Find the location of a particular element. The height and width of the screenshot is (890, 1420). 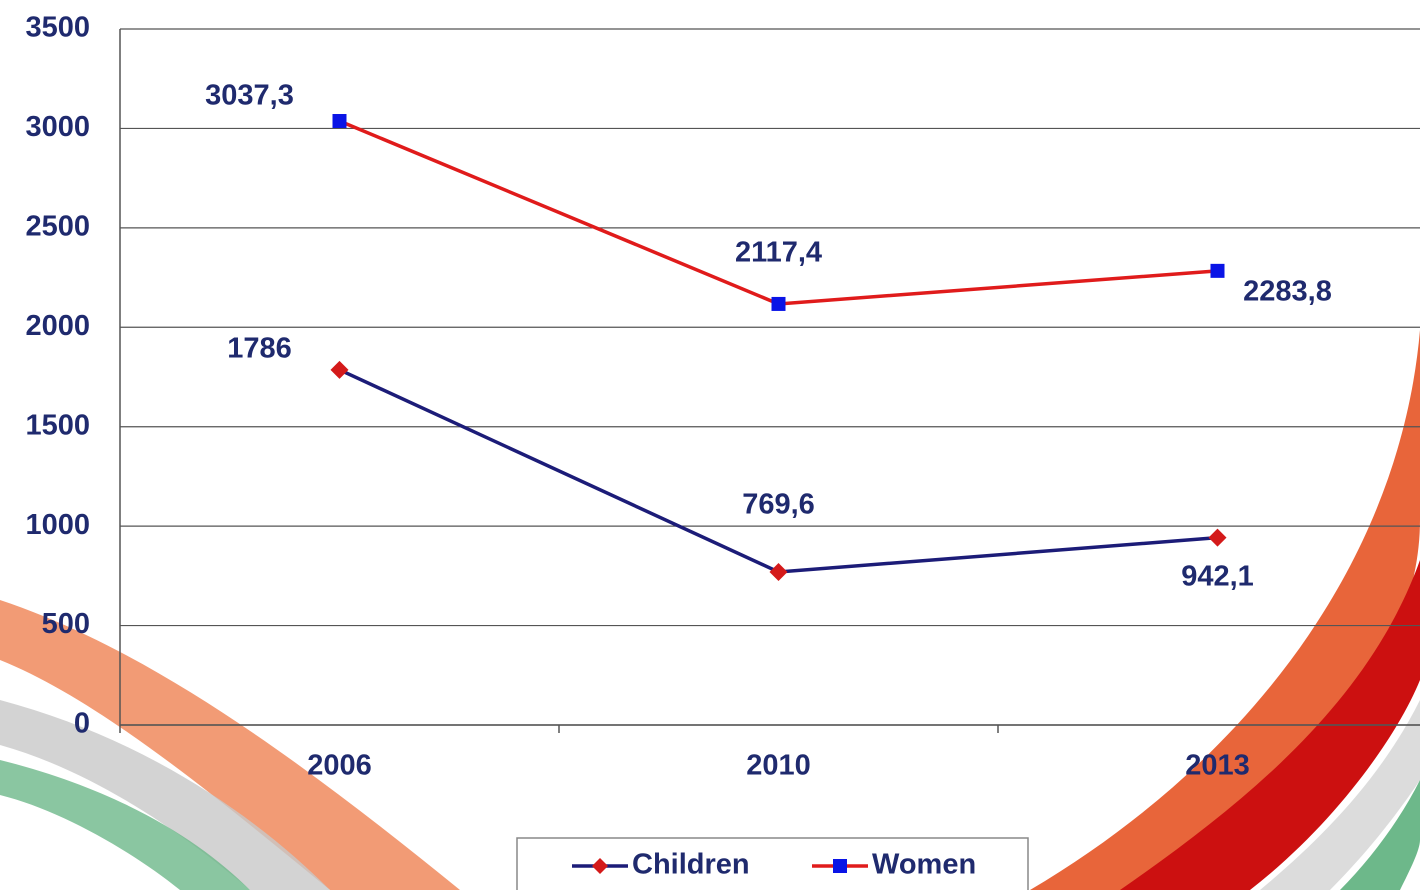

data-label: 2283,8 is located at coordinates (1287, 292).